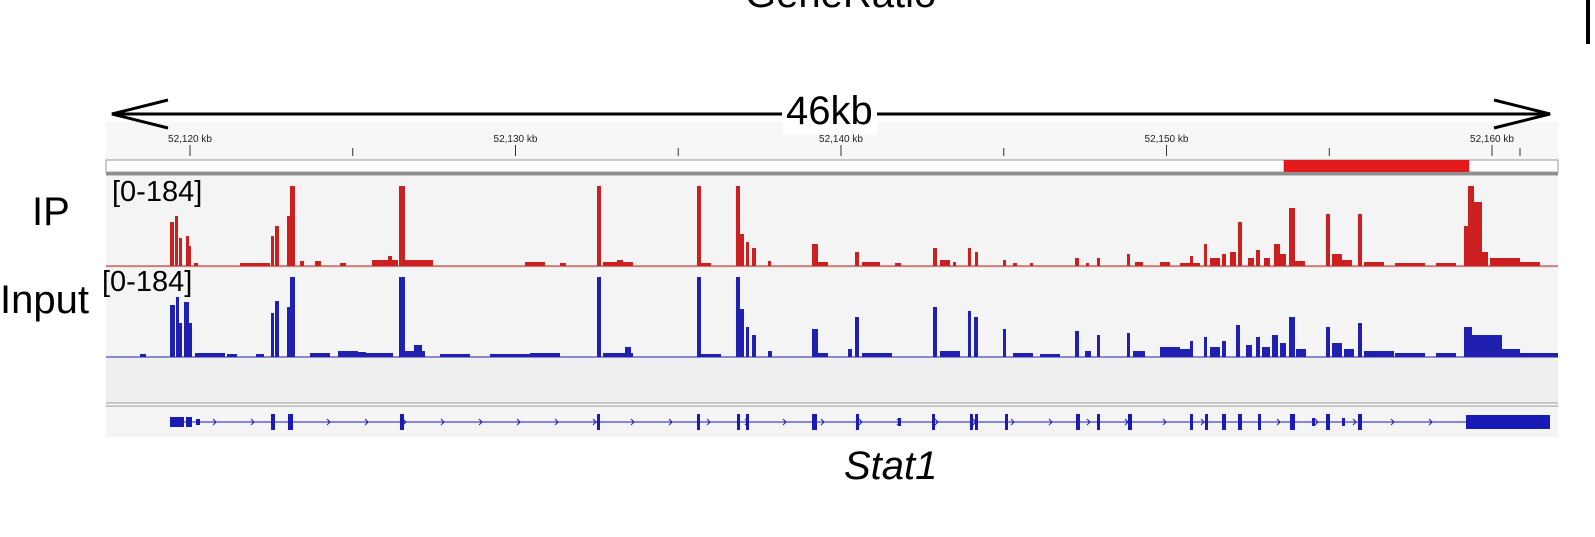 This screenshot has height=537, width=1595. Describe the element at coordinates (1522, 114) in the screenshot. I see `scale-arrow-right-icon` at that location.